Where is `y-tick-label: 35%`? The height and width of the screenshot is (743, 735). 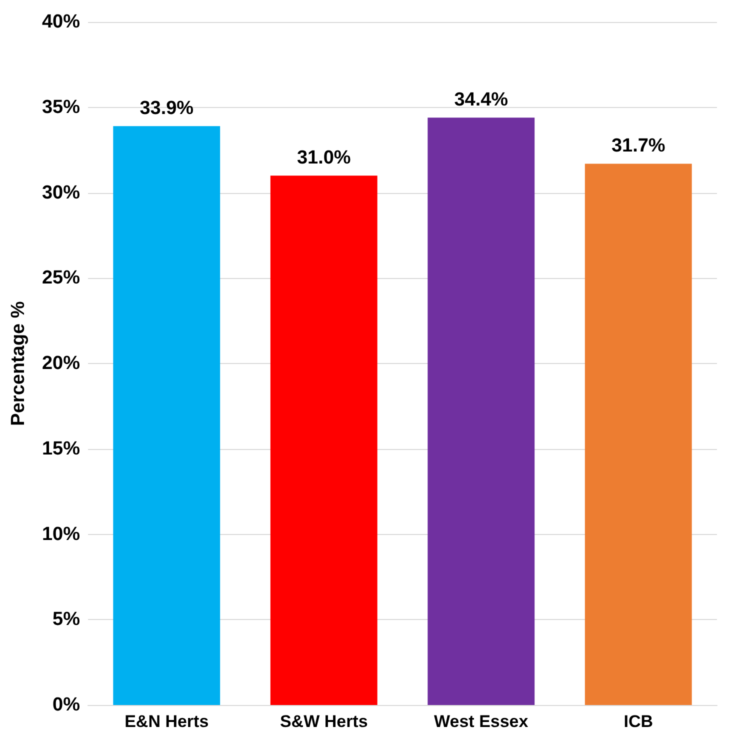 y-tick-label: 35% is located at coordinates (61, 107).